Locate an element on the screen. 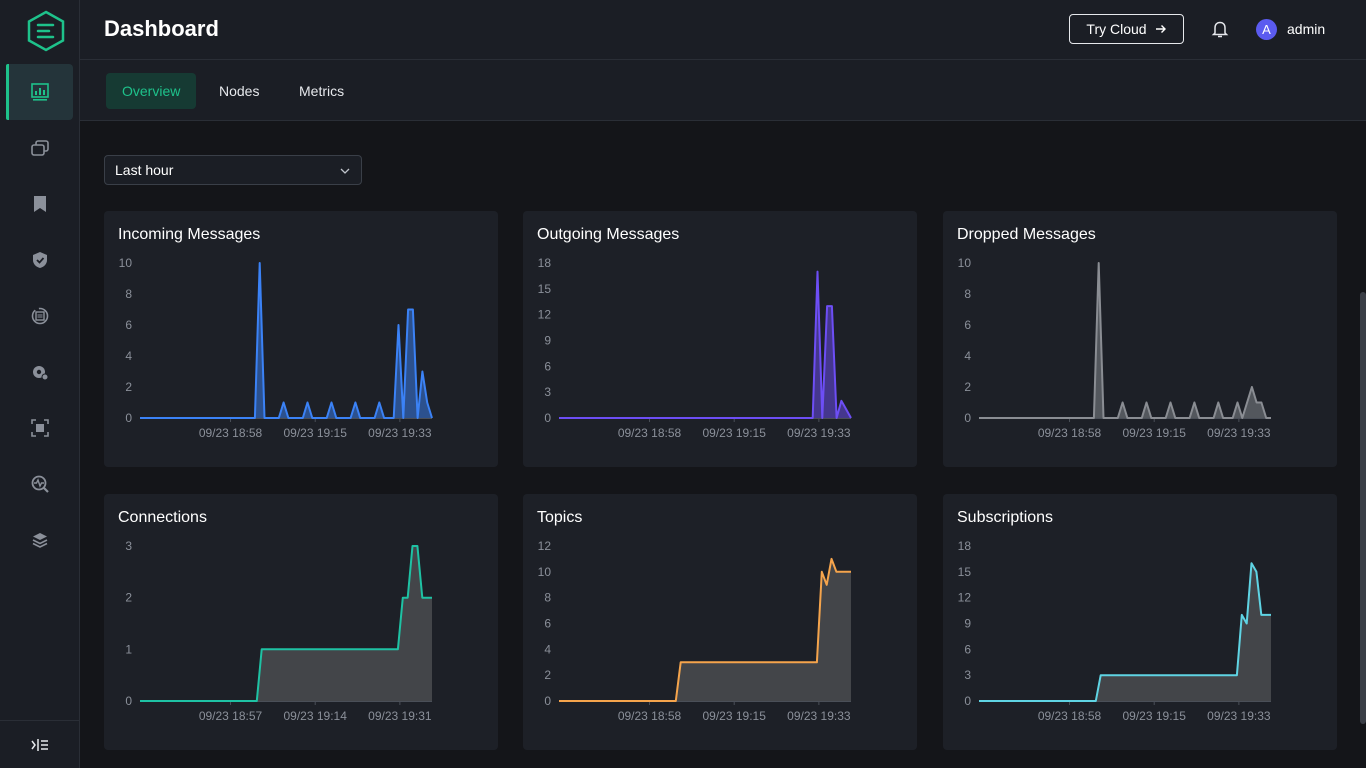 The height and width of the screenshot is (768, 1366). y-tick-label: 10 is located at coordinates (126, 263).